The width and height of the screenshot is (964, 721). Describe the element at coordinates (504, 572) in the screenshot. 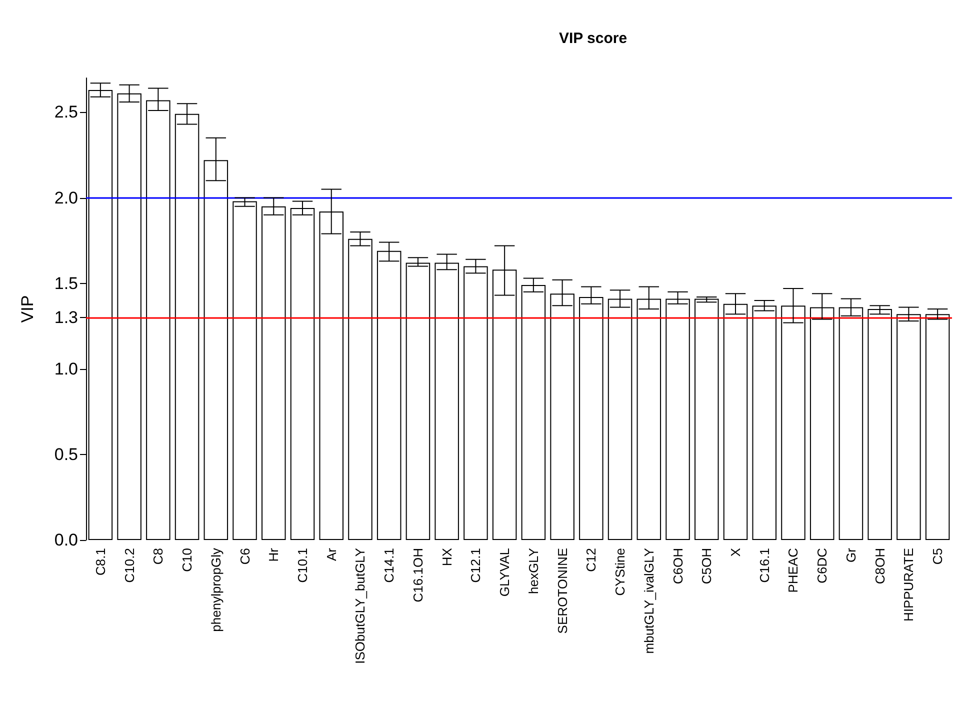

I see `x-tick-label: GLYVAL` at that location.